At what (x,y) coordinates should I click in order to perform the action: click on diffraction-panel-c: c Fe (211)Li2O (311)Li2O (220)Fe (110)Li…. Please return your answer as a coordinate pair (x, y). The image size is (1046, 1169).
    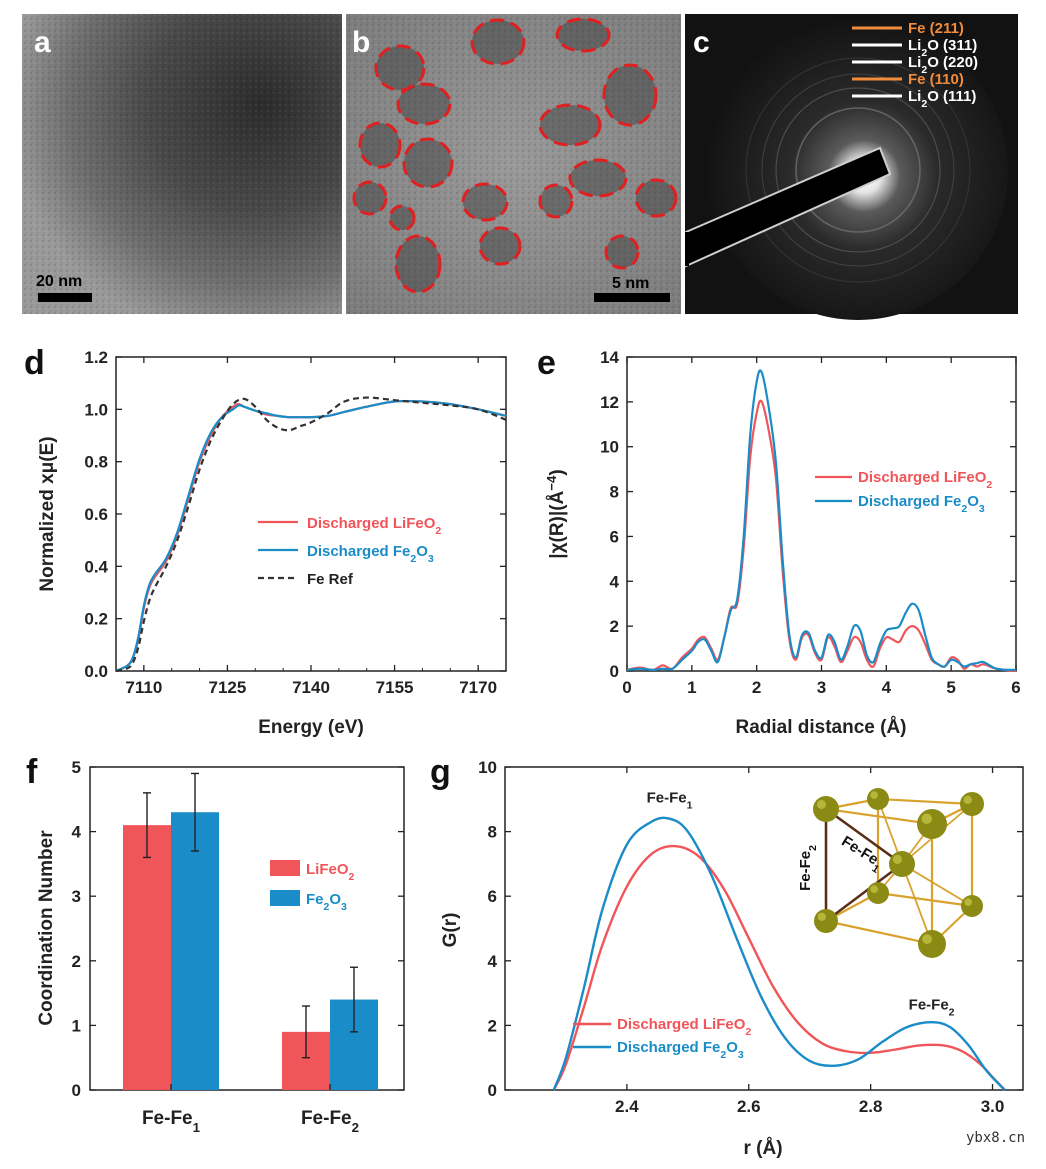
    Looking at the image, I should click on (851, 167).